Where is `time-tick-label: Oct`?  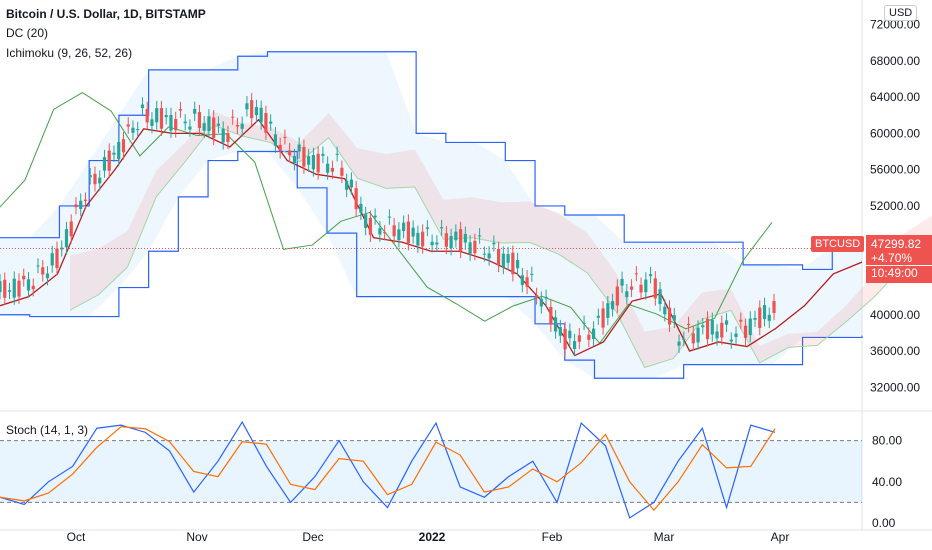 time-tick-label: Oct is located at coordinates (76, 537).